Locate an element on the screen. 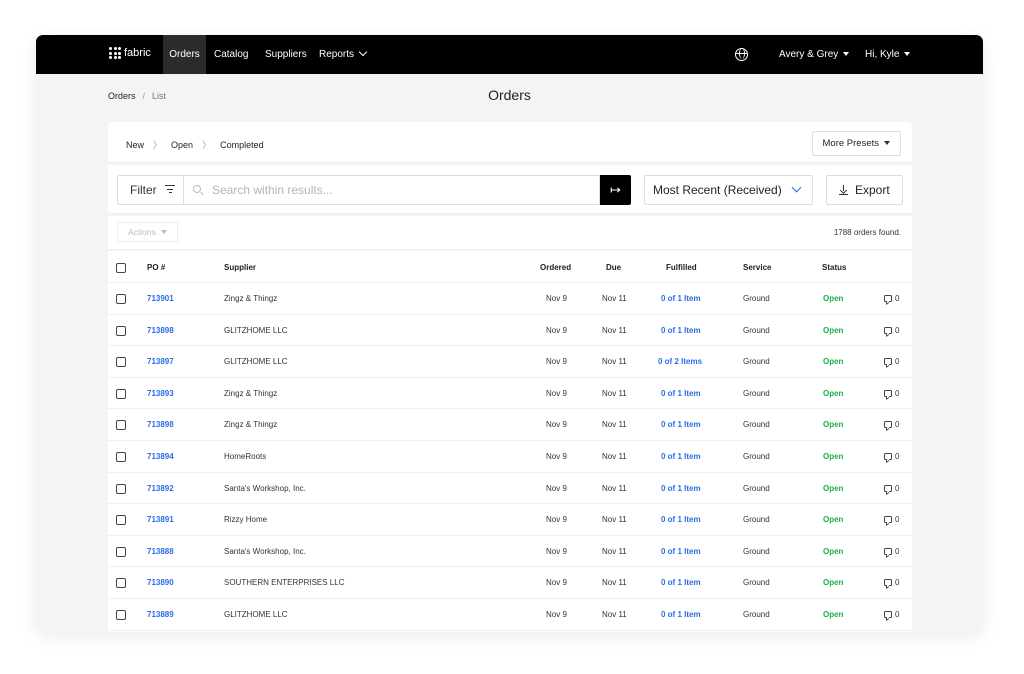  header-supplier: Supplier is located at coordinates (240, 267).